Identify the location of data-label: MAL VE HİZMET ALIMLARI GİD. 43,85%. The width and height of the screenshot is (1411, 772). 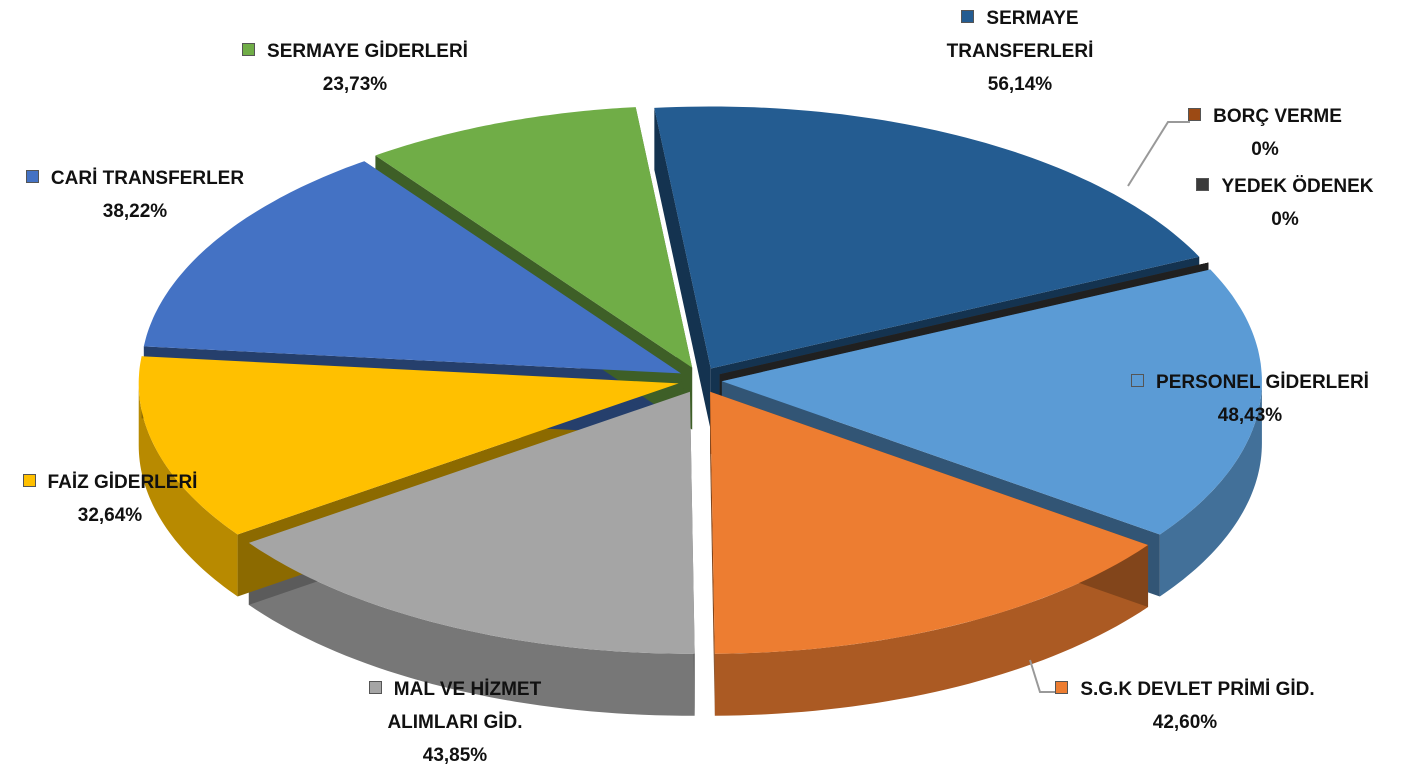
(455, 722).